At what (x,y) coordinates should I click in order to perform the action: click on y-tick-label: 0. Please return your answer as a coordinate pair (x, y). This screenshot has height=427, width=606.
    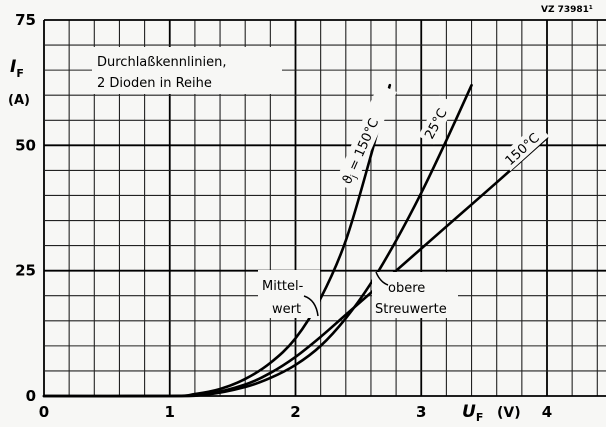
    Looking at the image, I should click on (31, 396).